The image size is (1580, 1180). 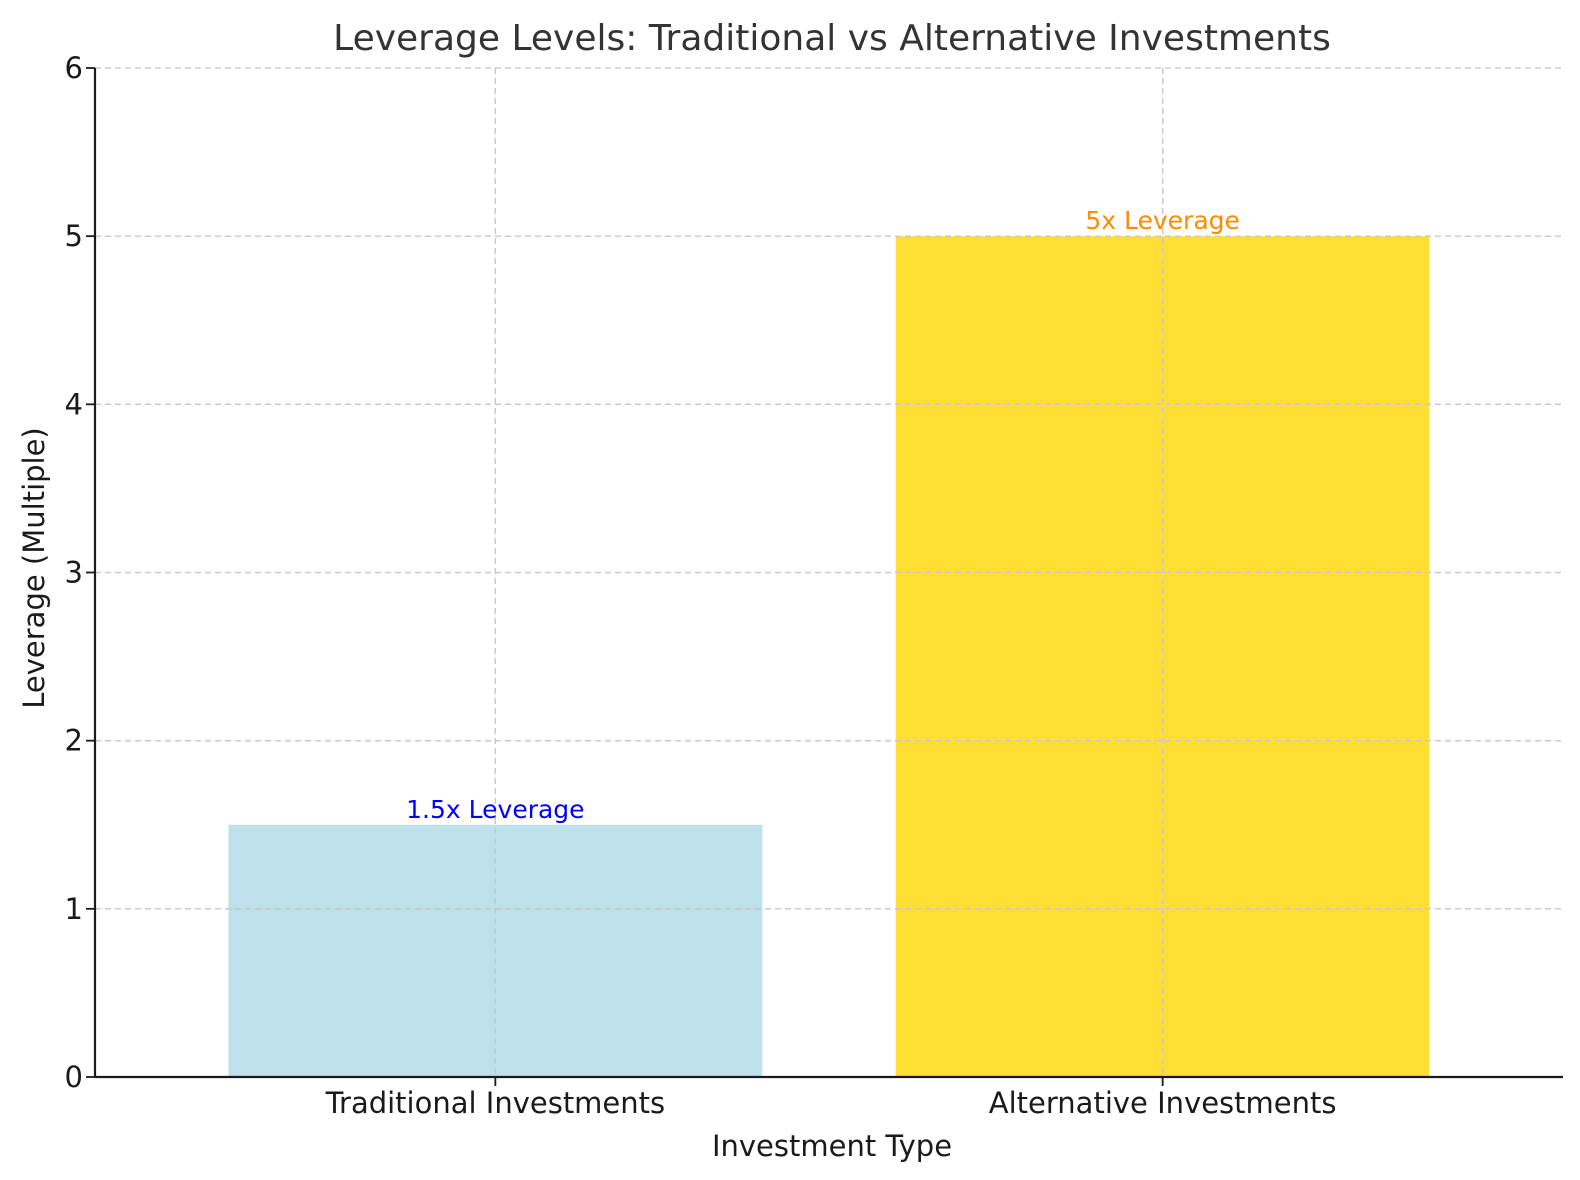 I want to click on y-axis-label: Leverage (Multiple), so click(x=34, y=567).